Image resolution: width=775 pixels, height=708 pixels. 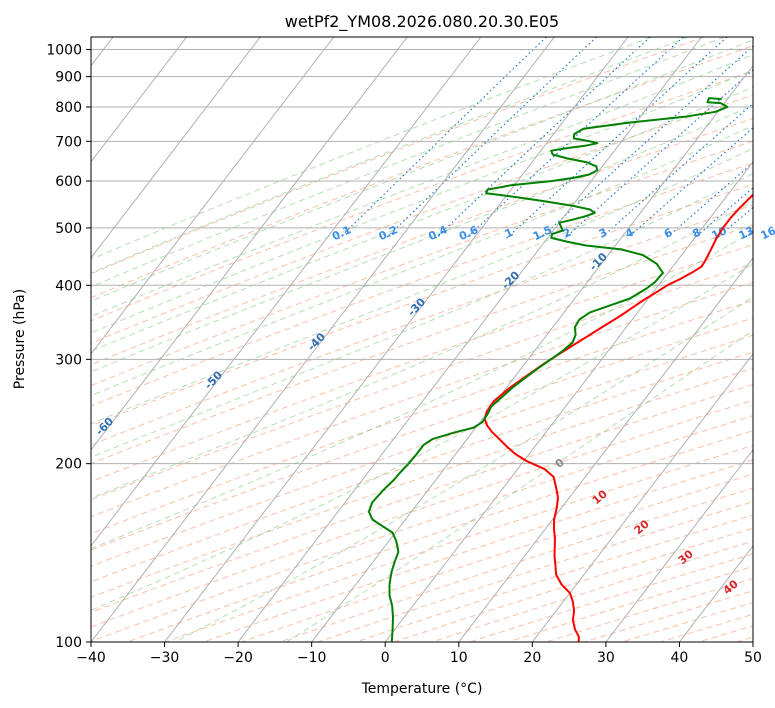 I want to click on y-axis: 100 200 300 400 500 600 700 800 900 1000, so click(x=68, y=347).